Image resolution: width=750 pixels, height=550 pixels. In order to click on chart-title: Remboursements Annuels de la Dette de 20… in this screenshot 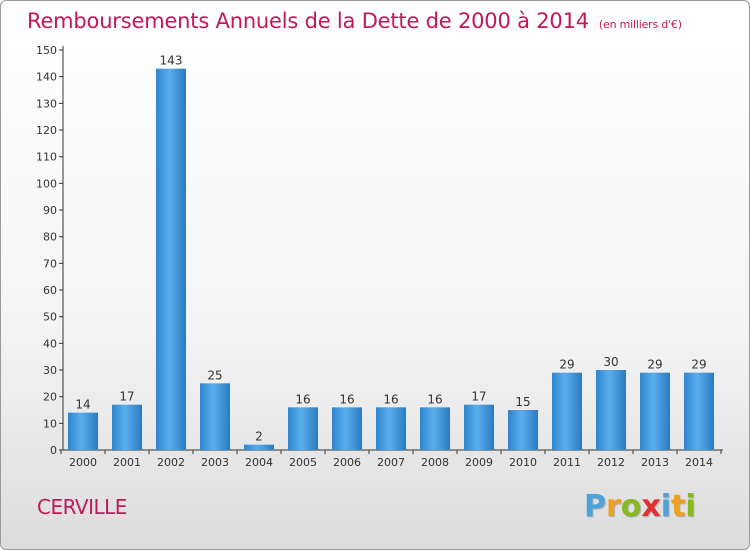, I will do `click(354, 21)`.